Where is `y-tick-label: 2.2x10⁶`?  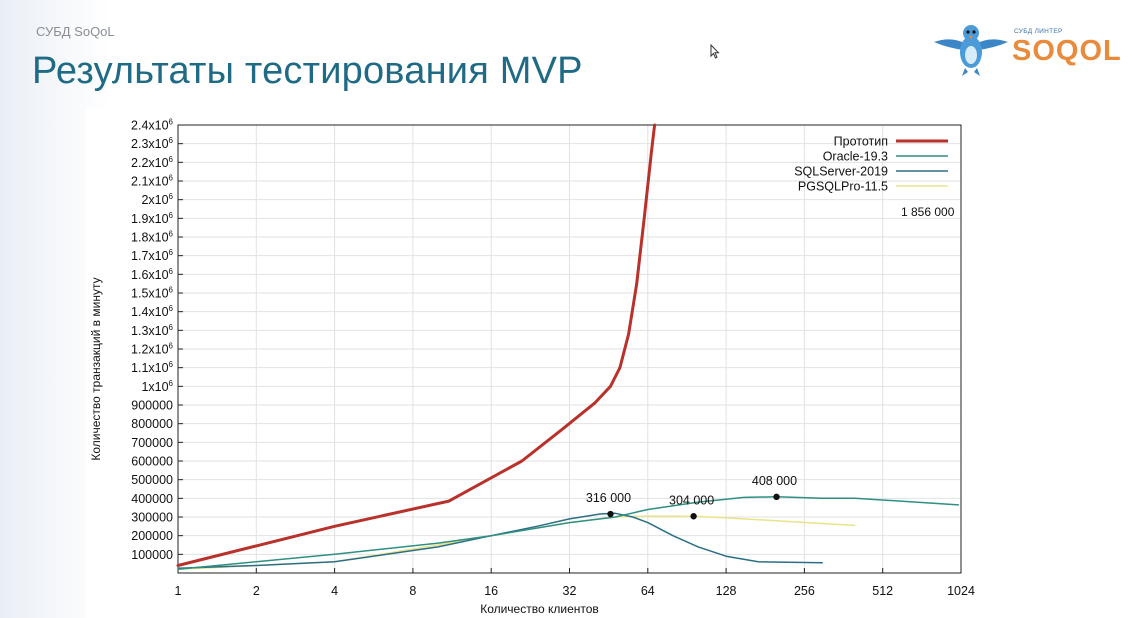
y-tick-label: 2.2x10⁶ is located at coordinates (152, 162).